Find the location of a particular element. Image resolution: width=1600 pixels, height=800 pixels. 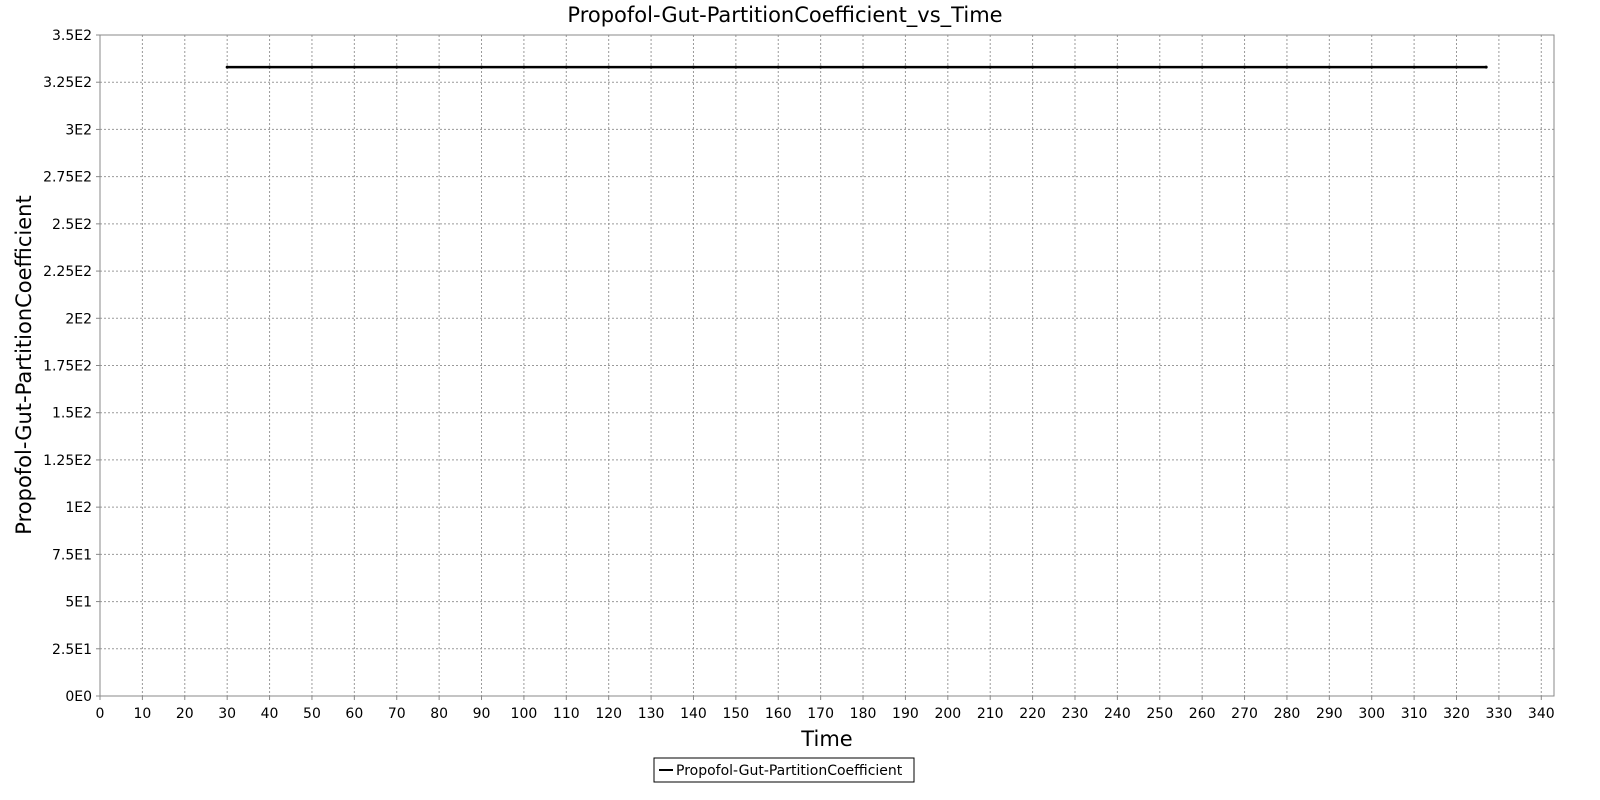

x-tick-label: 220 is located at coordinates (1032, 714).